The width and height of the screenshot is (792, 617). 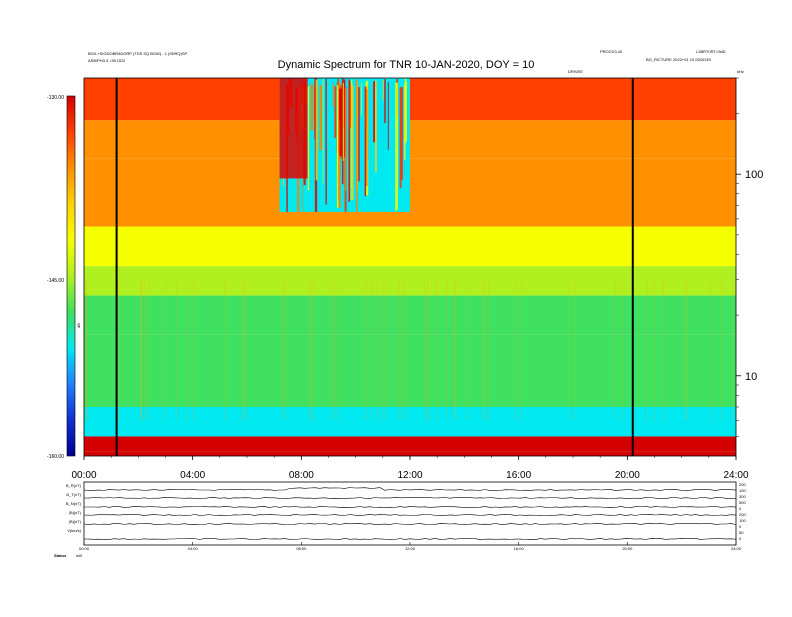 What do you see at coordinates (301, 475) in the screenshot?
I see `x-tick-label: 08:00` at bounding box center [301, 475].